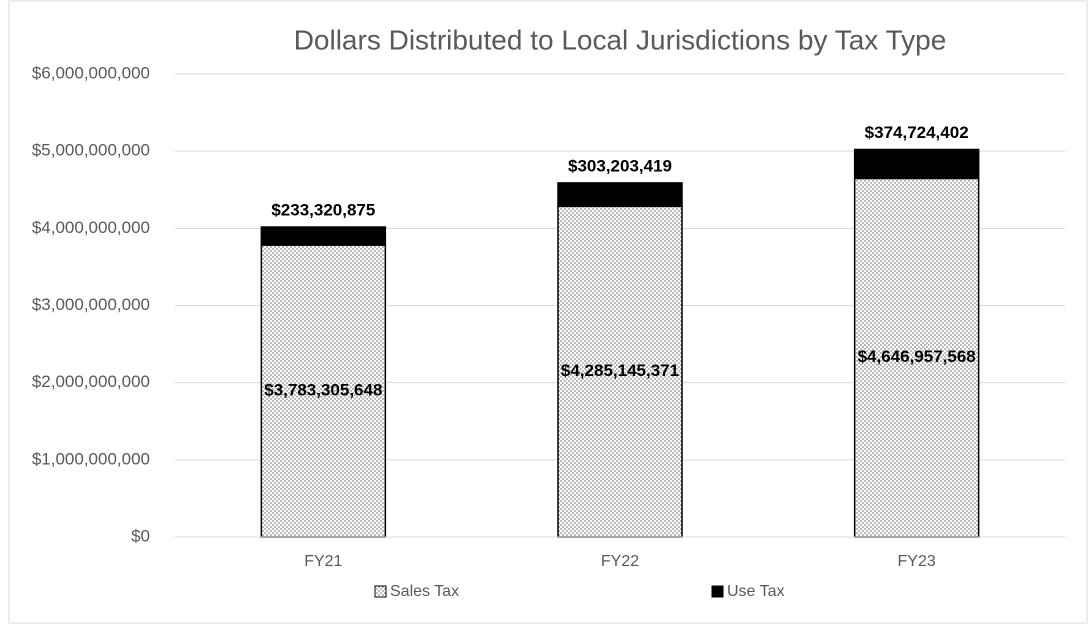 The width and height of the screenshot is (1089, 625). What do you see at coordinates (91, 381) in the screenshot?
I see `y-tick-label: $2,000,000,000` at bounding box center [91, 381].